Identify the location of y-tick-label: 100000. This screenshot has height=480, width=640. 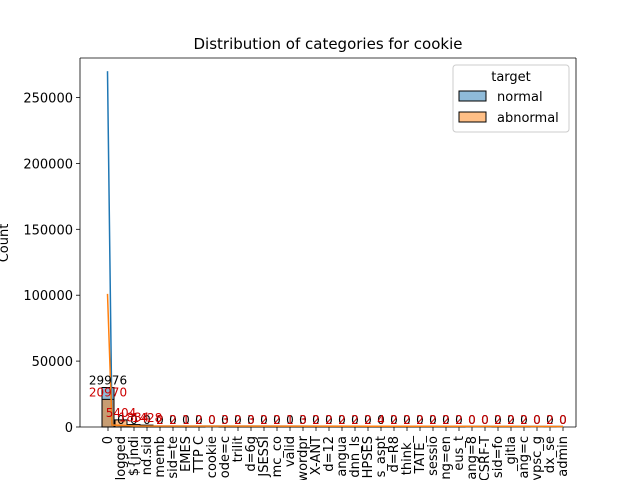
(48, 296).